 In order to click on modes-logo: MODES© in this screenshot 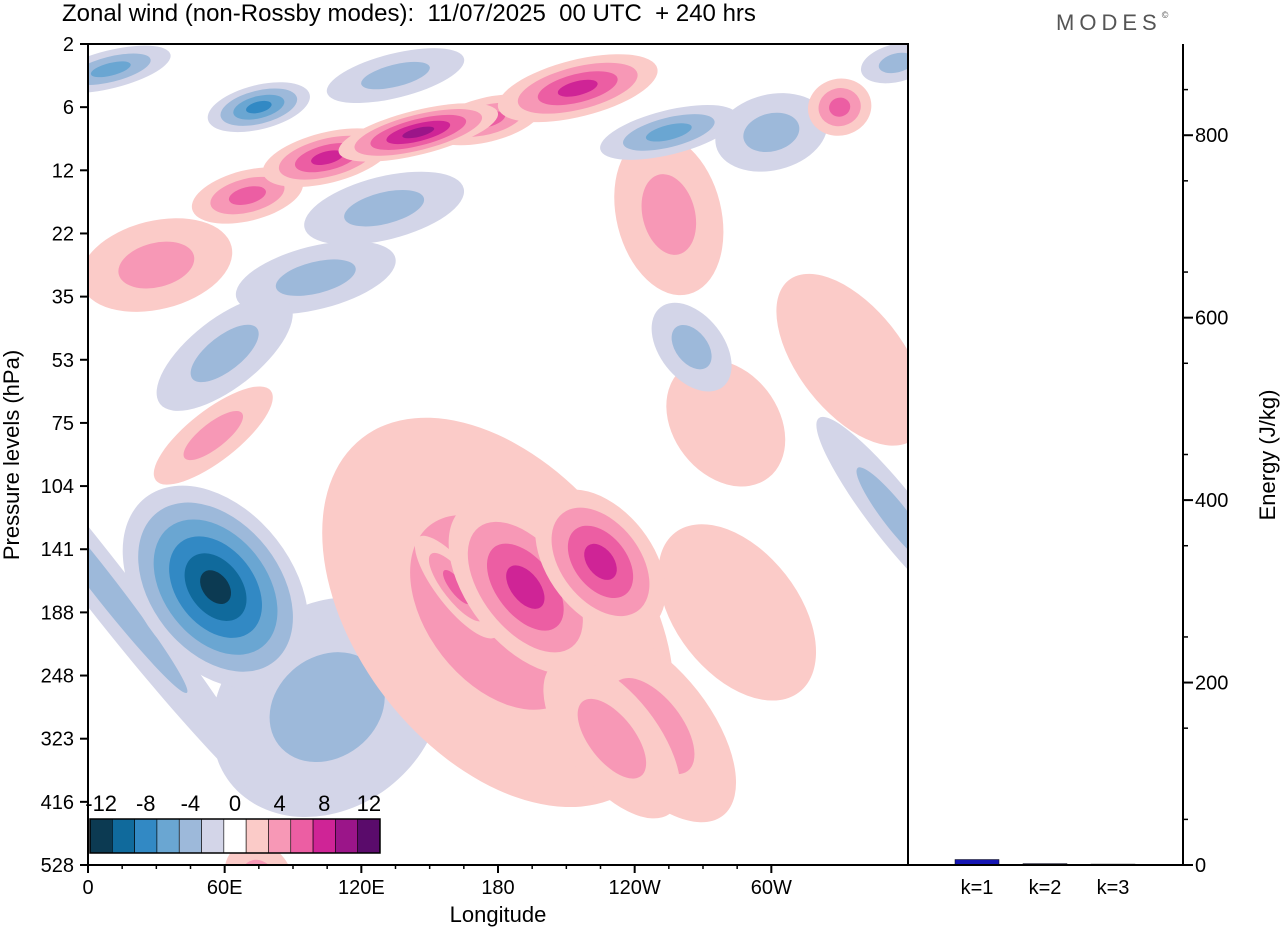, I will do `click(1112, 23)`.